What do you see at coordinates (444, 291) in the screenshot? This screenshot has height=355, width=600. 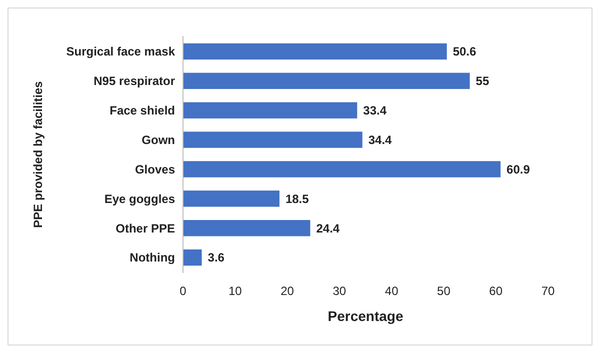 I see `x-tick-label: 50` at bounding box center [444, 291].